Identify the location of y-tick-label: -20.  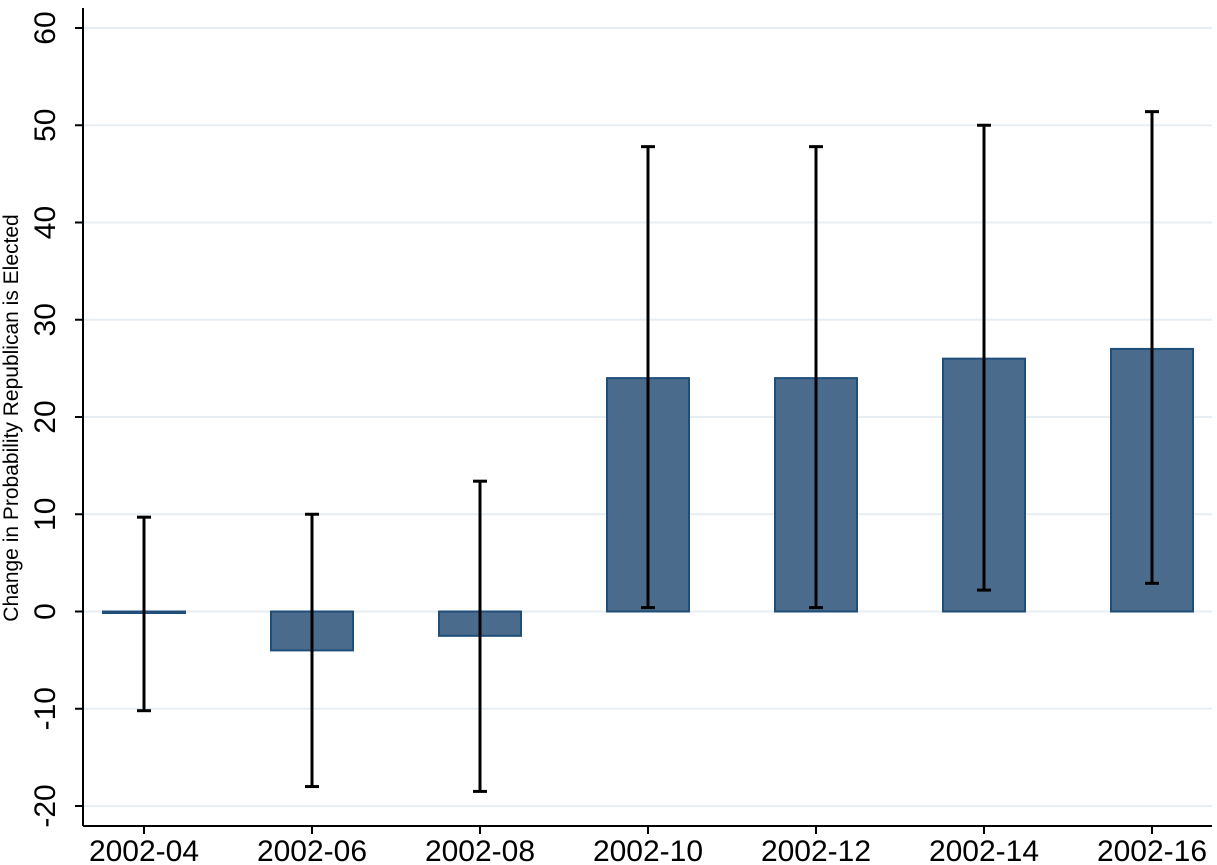
(45, 805).